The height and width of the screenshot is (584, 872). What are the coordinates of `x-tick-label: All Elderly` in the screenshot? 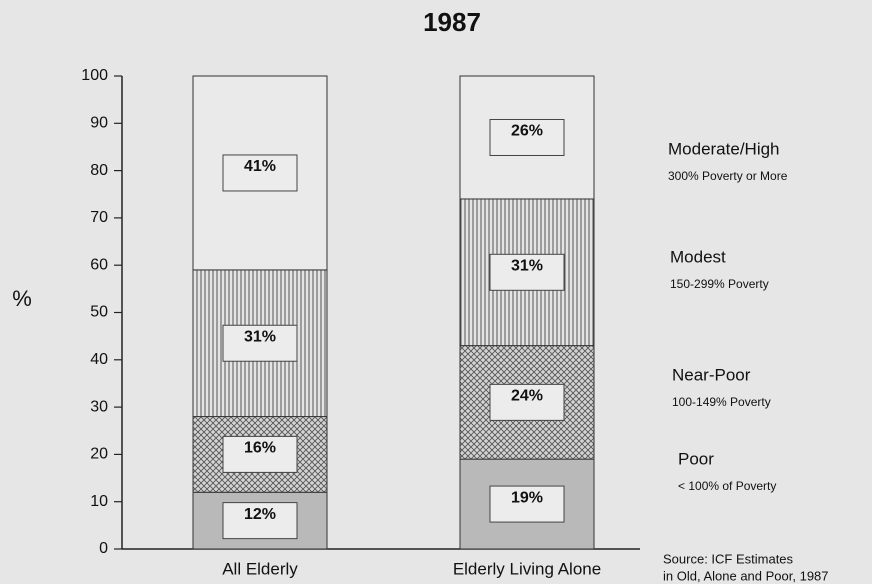 It's located at (260, 568).